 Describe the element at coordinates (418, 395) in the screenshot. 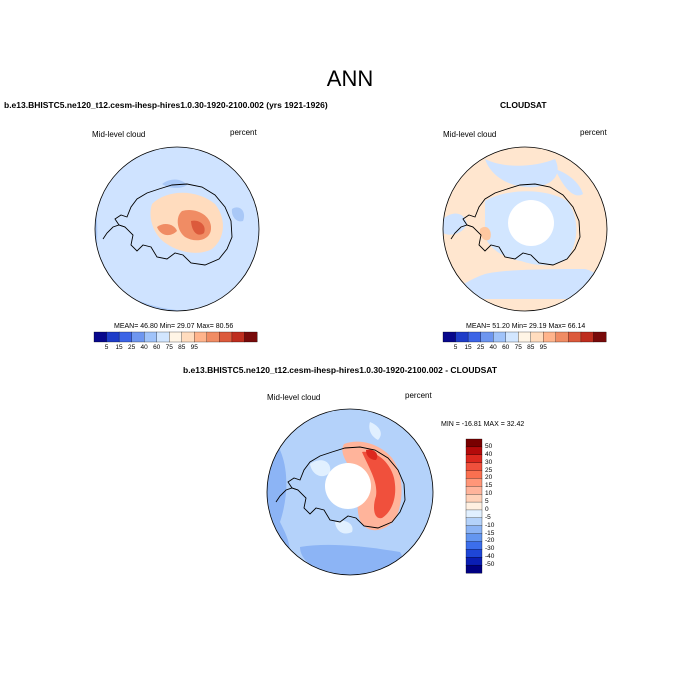

I see `panel3-units-label: percent` at that location.